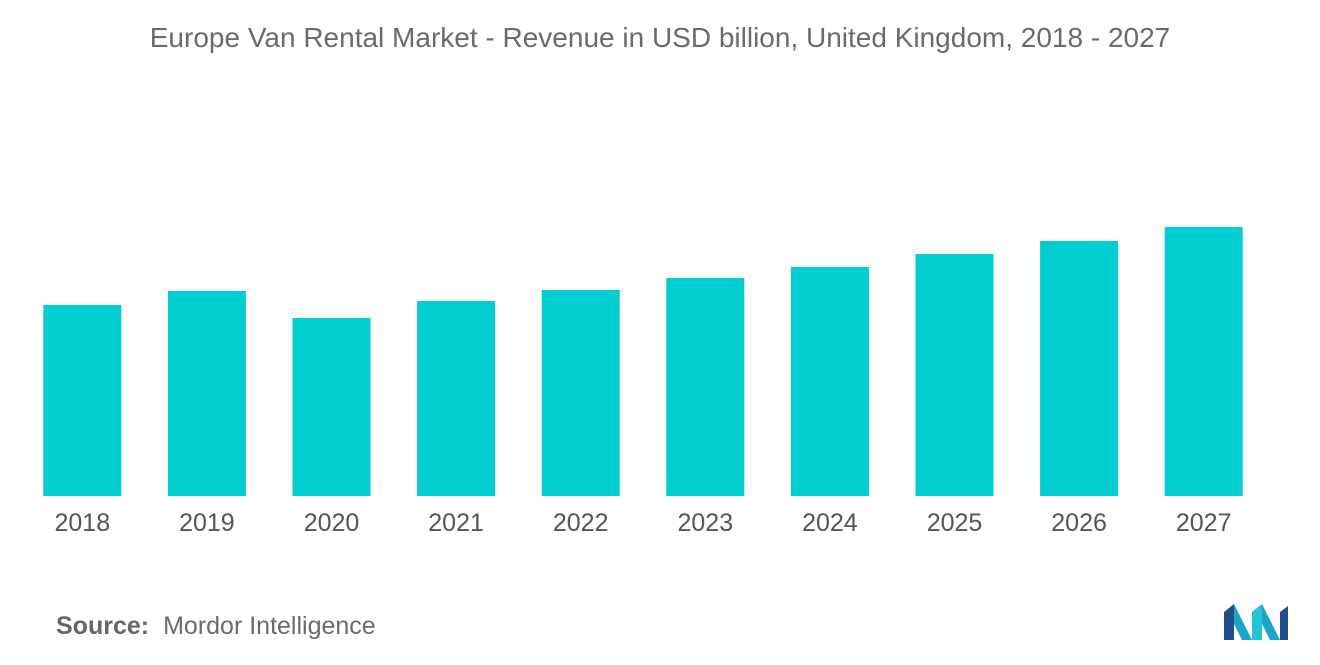 The image size is (1320, 665). I want to click on x-tick-label-2021: 2021, so click(456, 523).